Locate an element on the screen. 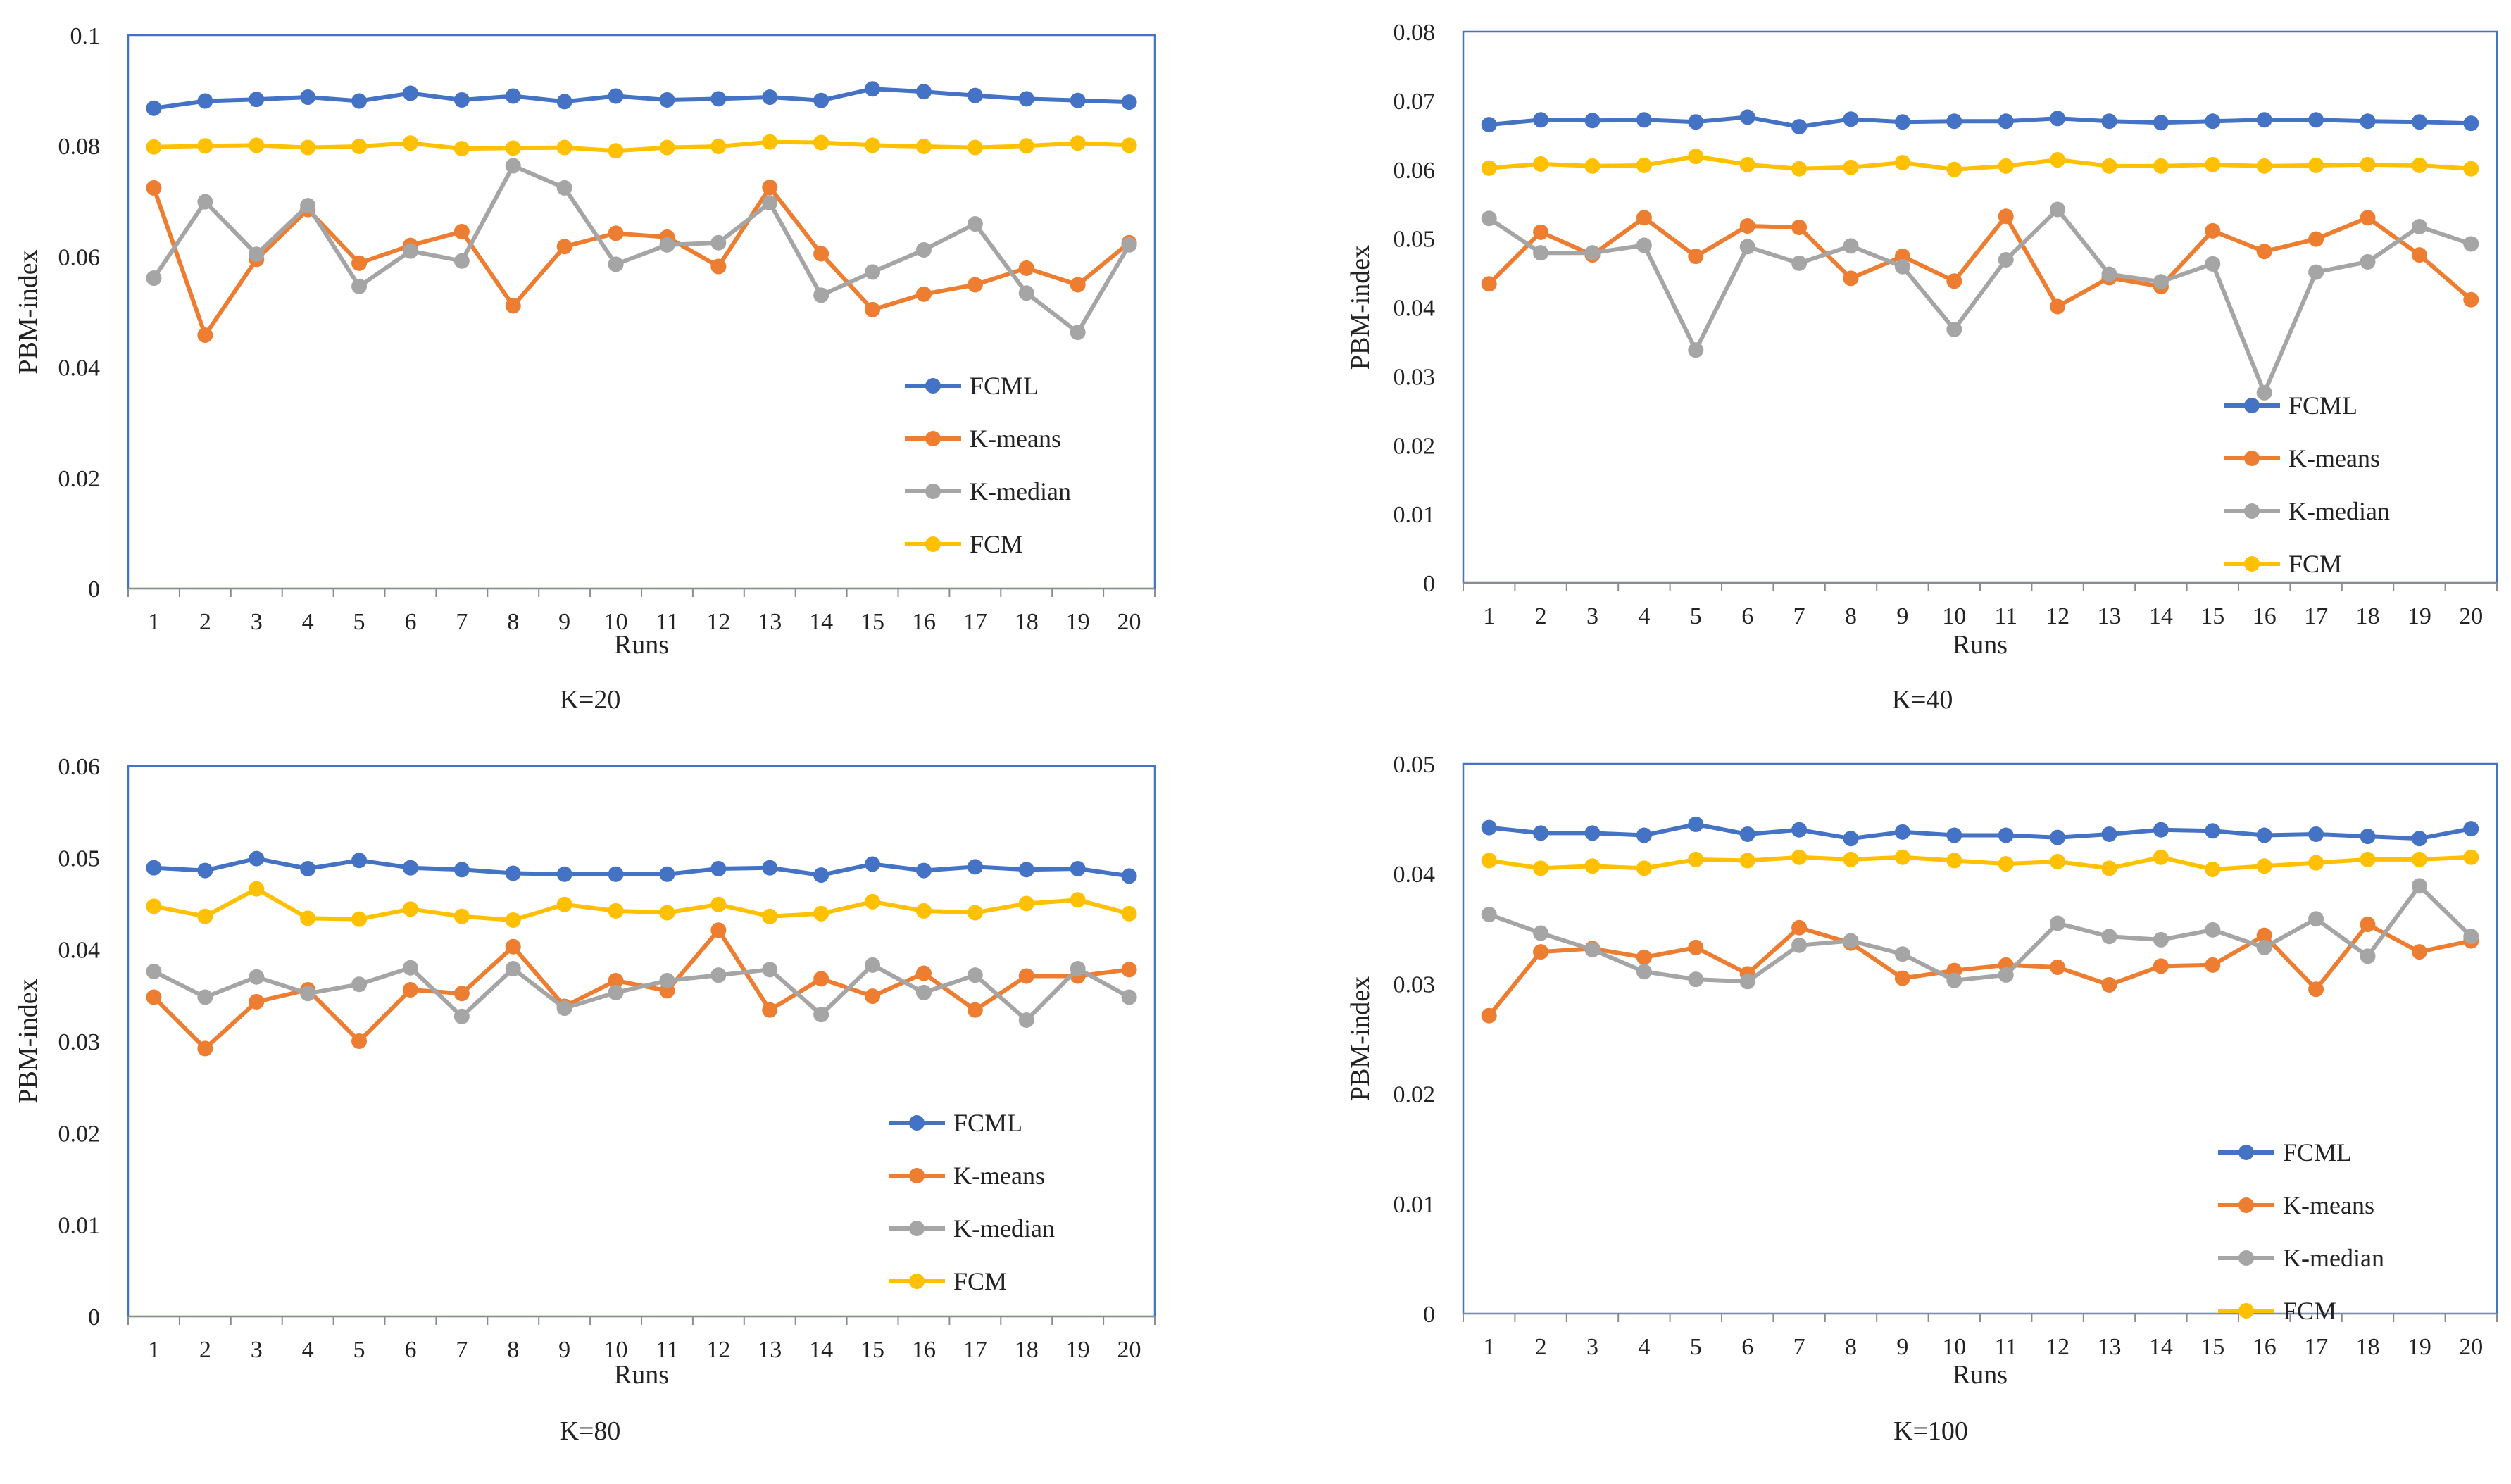 Image resolution: width=2511 pixels, height=1484 pixels. y-tick-label: 0.07 is located at coordinates (1415, 102).